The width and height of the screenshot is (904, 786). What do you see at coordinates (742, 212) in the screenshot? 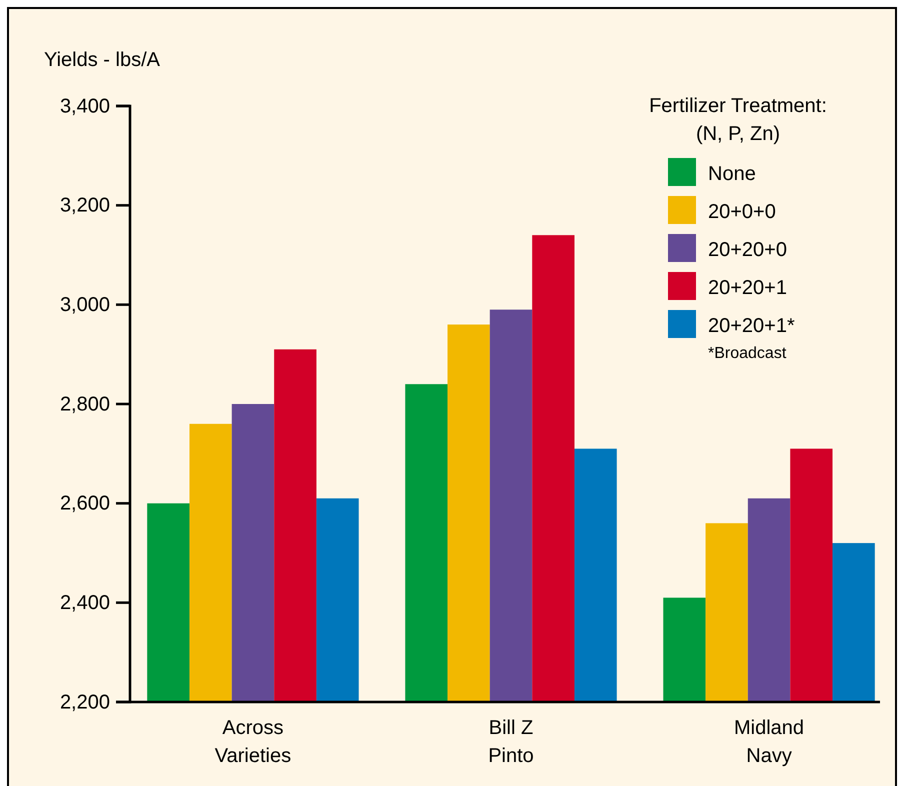
I see `legend-label: 20+0+0` at bounding box center [742, 212].